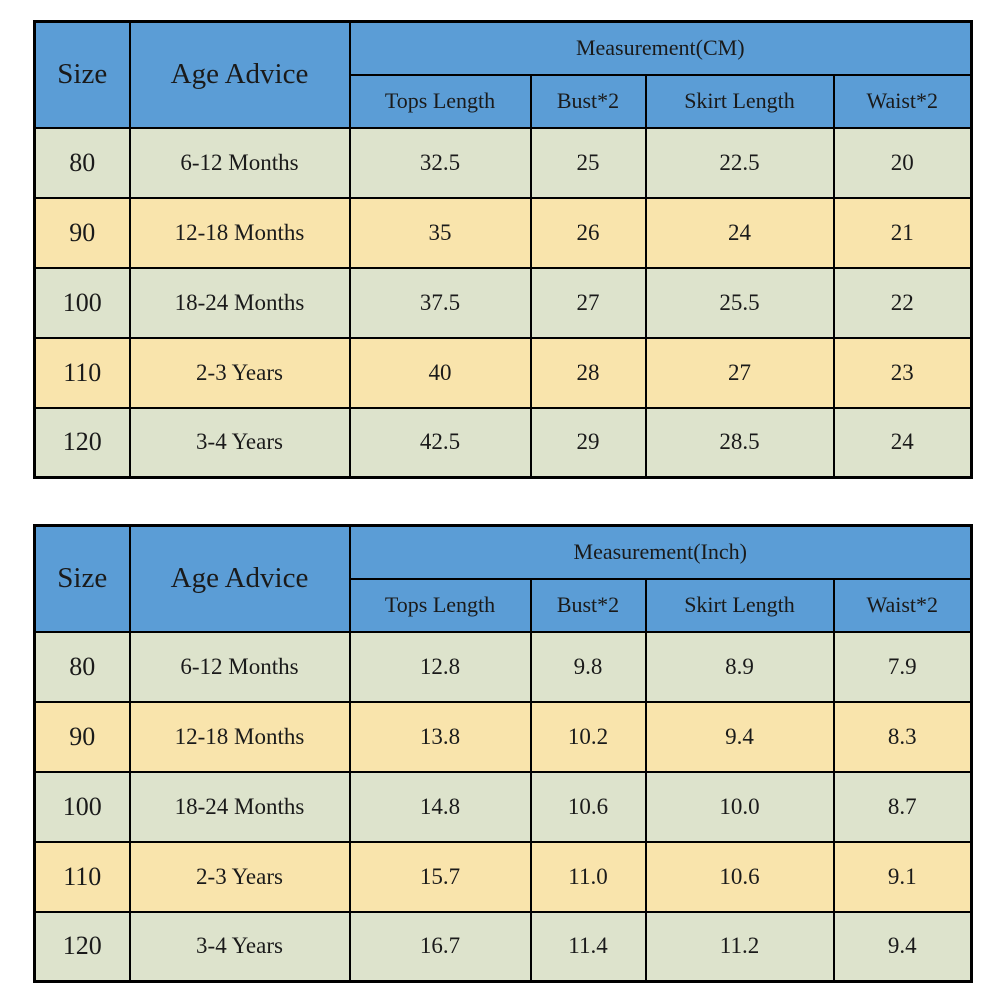  I want to click on table-row: 120 3-4 Years 42.5 29 28.5 24, so click(503, 442).